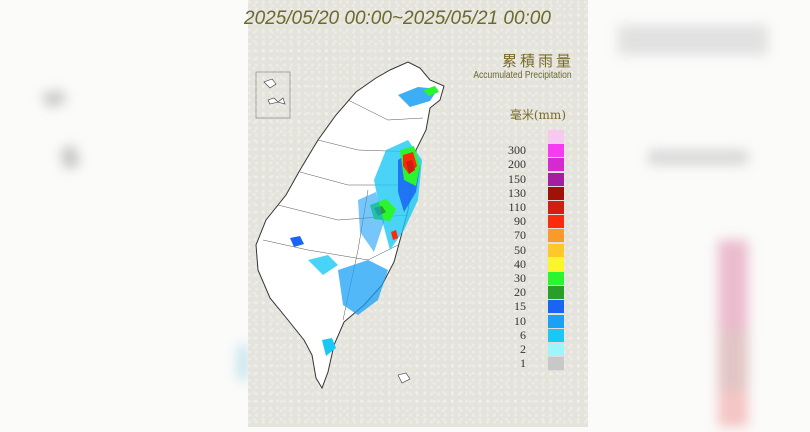 The width and height of the screenshot is (810, 432). I want to click on legend-label: 2, so click(523, 349).